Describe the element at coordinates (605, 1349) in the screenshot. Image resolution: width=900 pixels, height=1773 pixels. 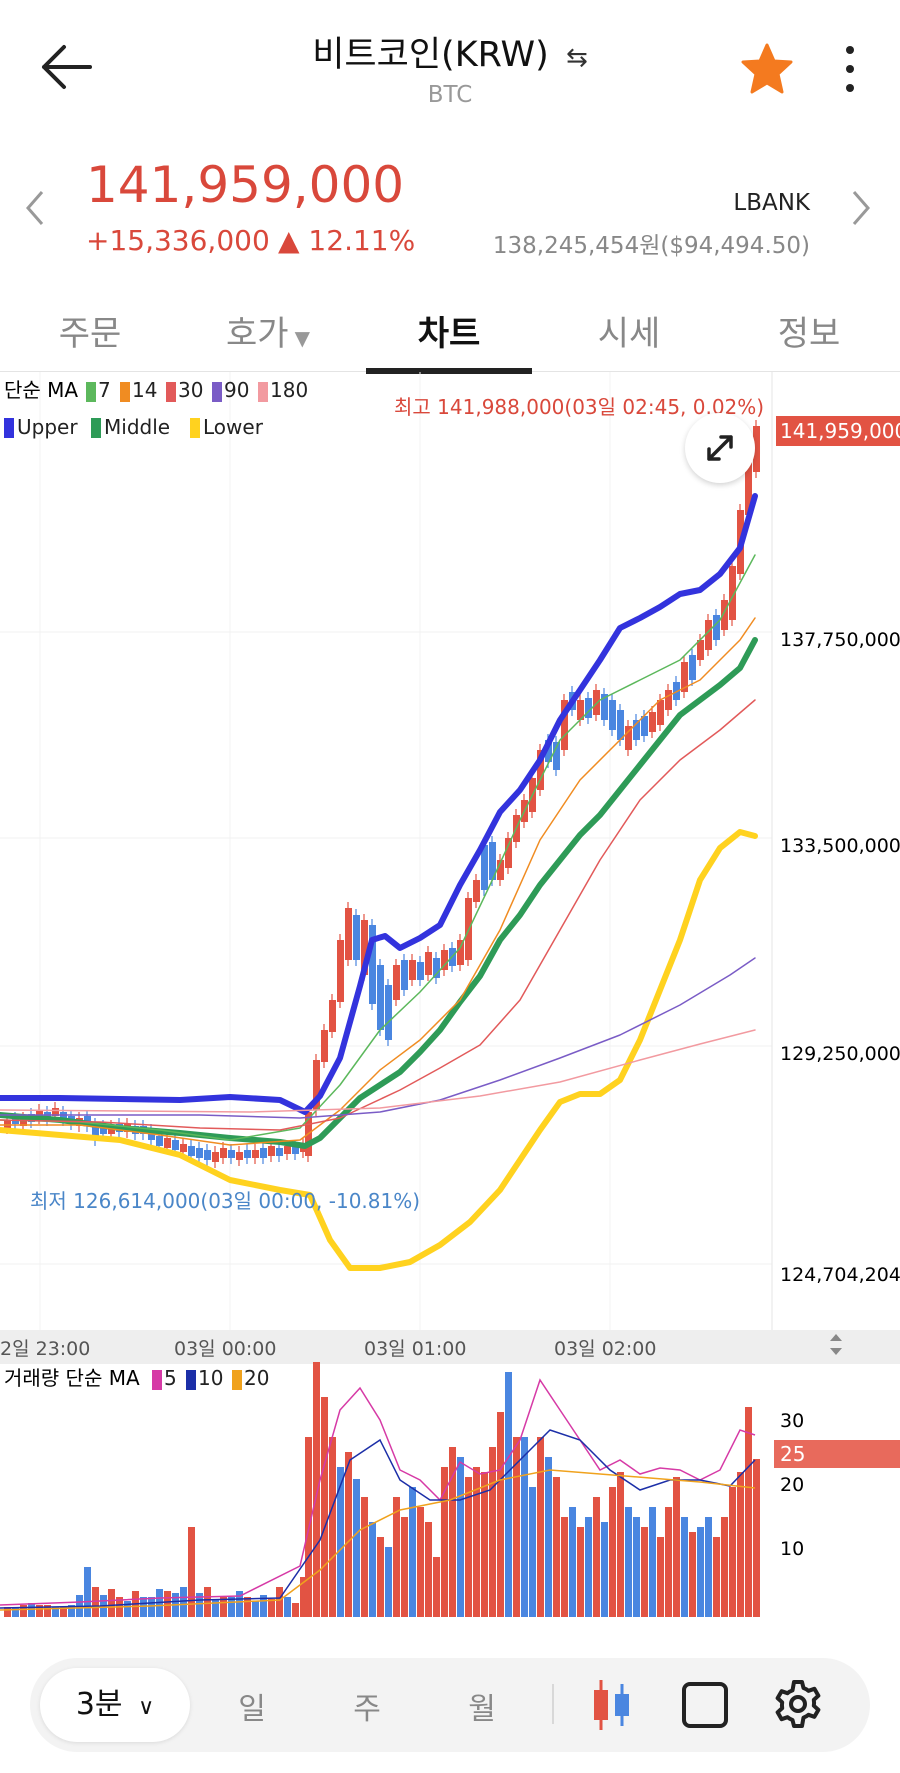
I see `x-tick: 03일 02:00` at that location.